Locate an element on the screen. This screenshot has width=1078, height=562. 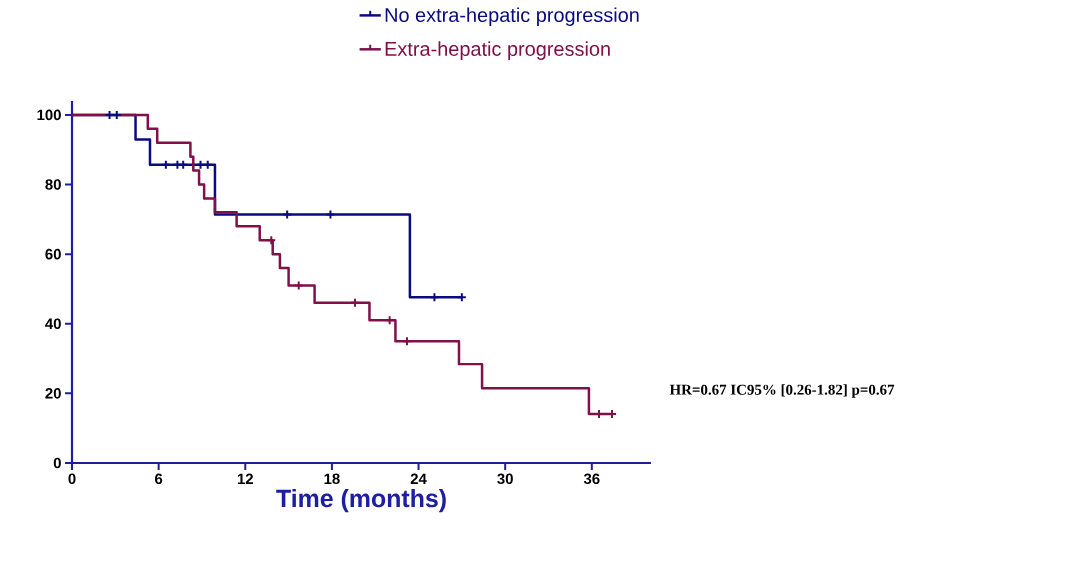
legend-label: Extra-hepatic progression is located at coordinates (497, 50).